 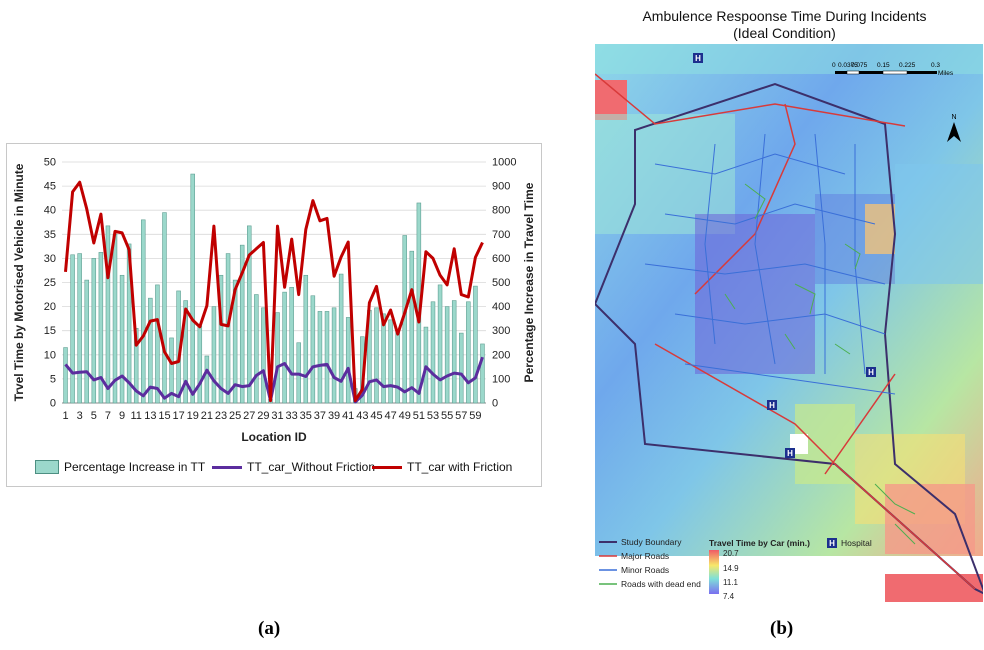 I want to click on y-right-tick-label: 300, so click(x=501, y=331).